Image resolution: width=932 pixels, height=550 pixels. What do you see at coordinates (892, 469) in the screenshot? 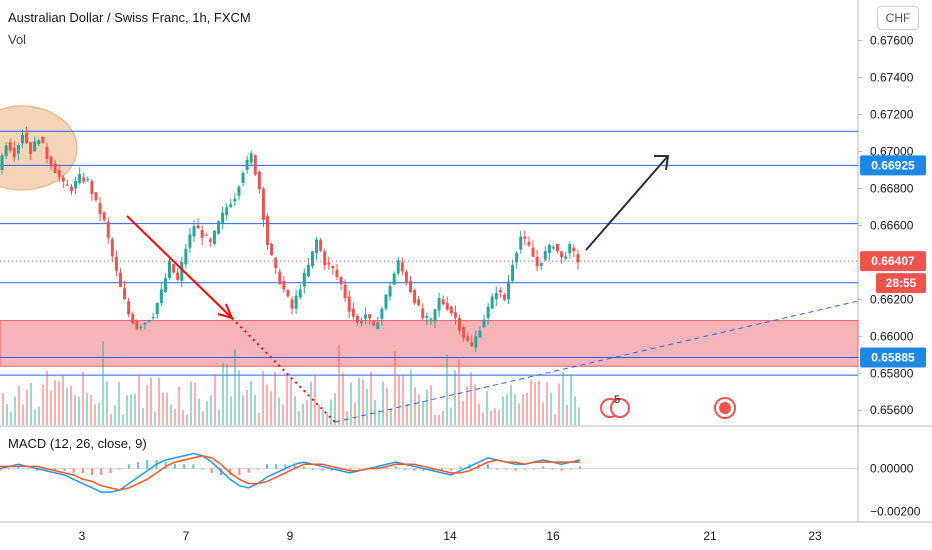
I see `macd-tick-label: 0.00000` at bounding box center [892, 469].